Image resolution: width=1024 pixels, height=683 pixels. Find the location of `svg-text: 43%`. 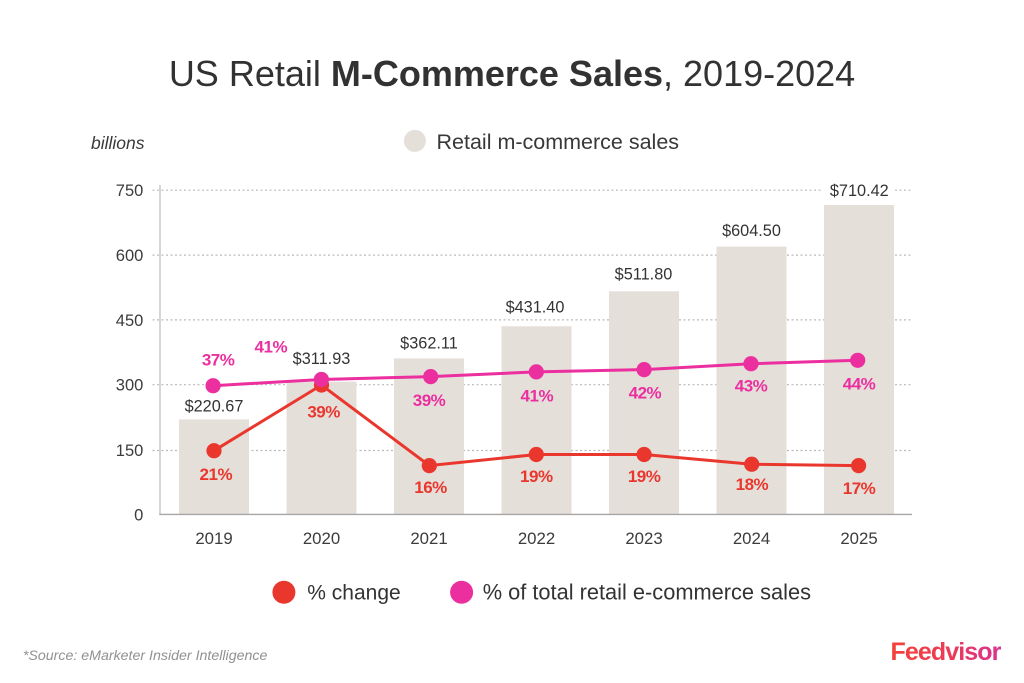

svg-text: 43% is located at coordinates (751, 385).